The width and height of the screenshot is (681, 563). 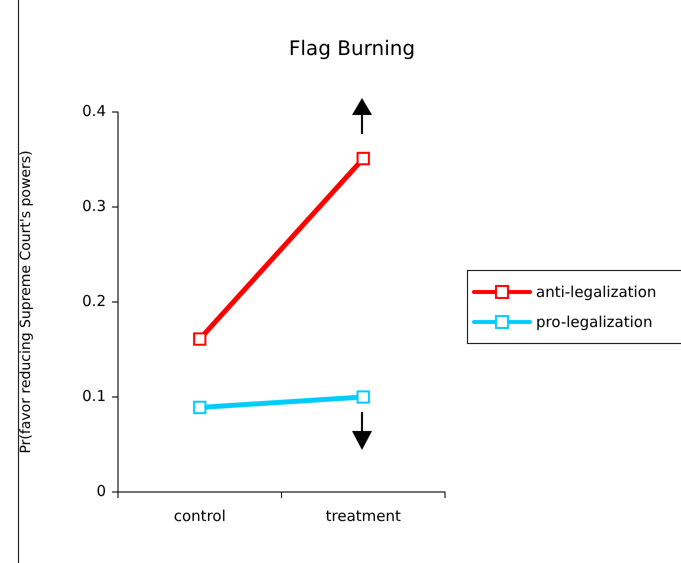 What do you see at coordinates (594, 322) in the screenshot?
I see `legend-label: pro-legalization` at bounding box center [594, 322].